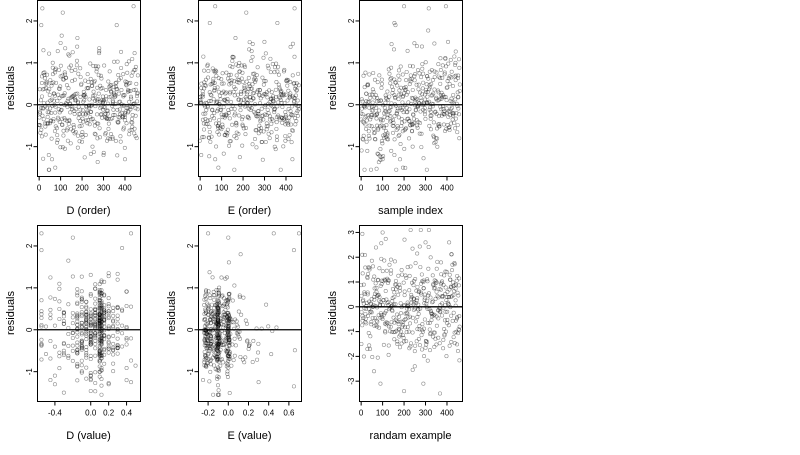 This screenshot has width=800, height=455. What do you see at coordinates (250, 313) in the screenshot?
I see `plot-frame` at bounding box center [250, 313].